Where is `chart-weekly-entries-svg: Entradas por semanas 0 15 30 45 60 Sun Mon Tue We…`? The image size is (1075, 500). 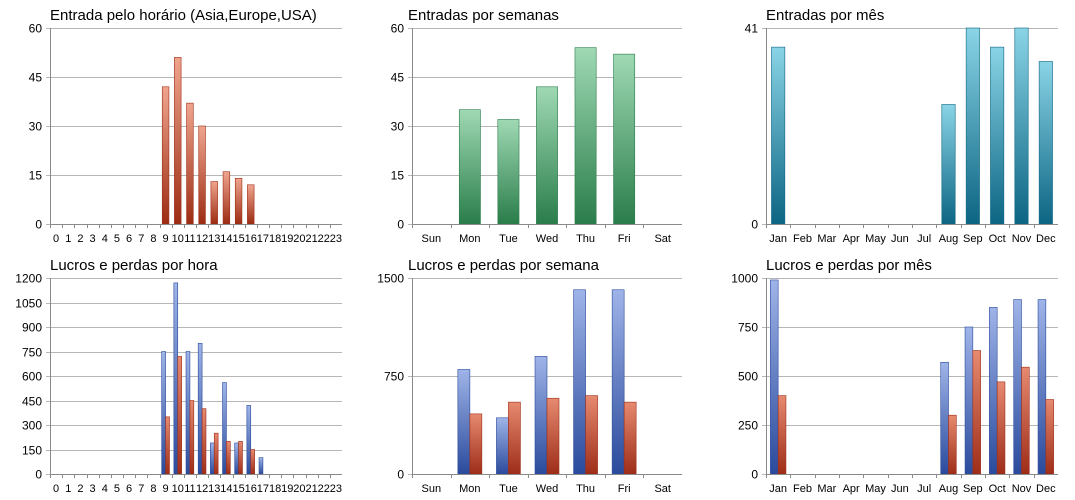
chart-weekly-entries-svg: Entradas por semanas 0 15 30 45 60 Sun Mon Tue We… is located at coordinates (536, 126).